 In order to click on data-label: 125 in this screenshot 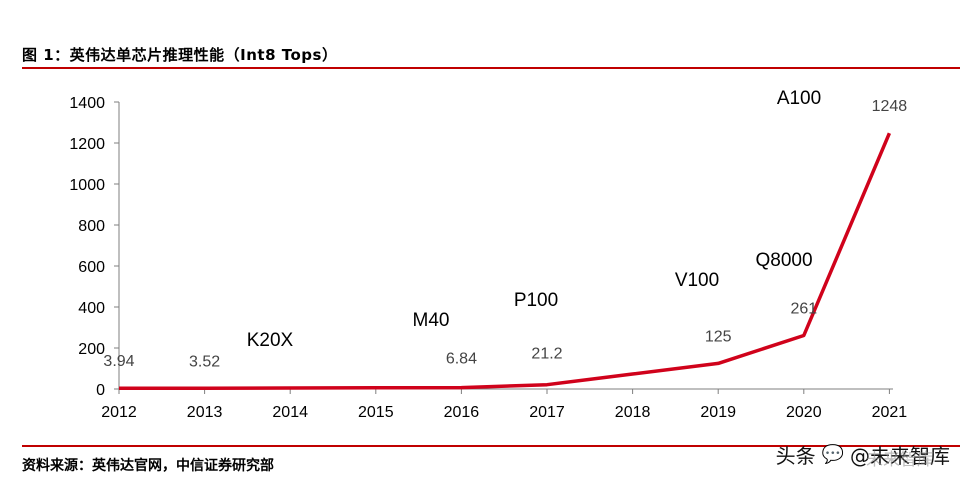, I will do `click(718, 336)`.